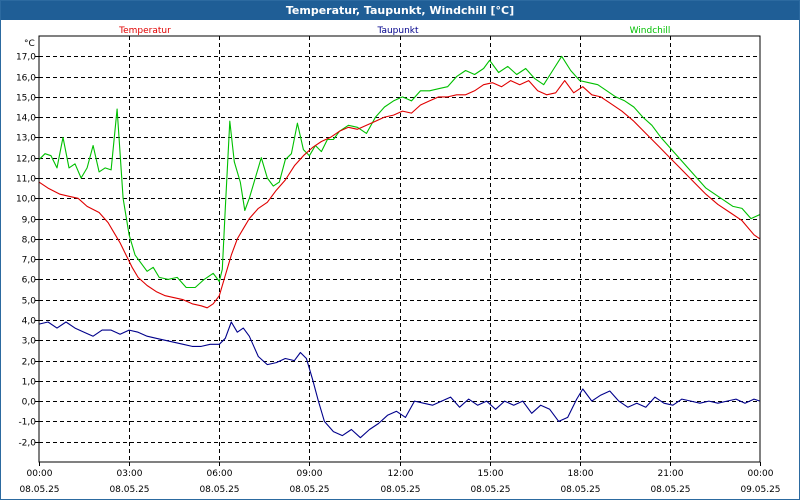  Describe the element at coordinates (29, 302) in the screenshot. I see `y-tick-label: 5,0` at that location.